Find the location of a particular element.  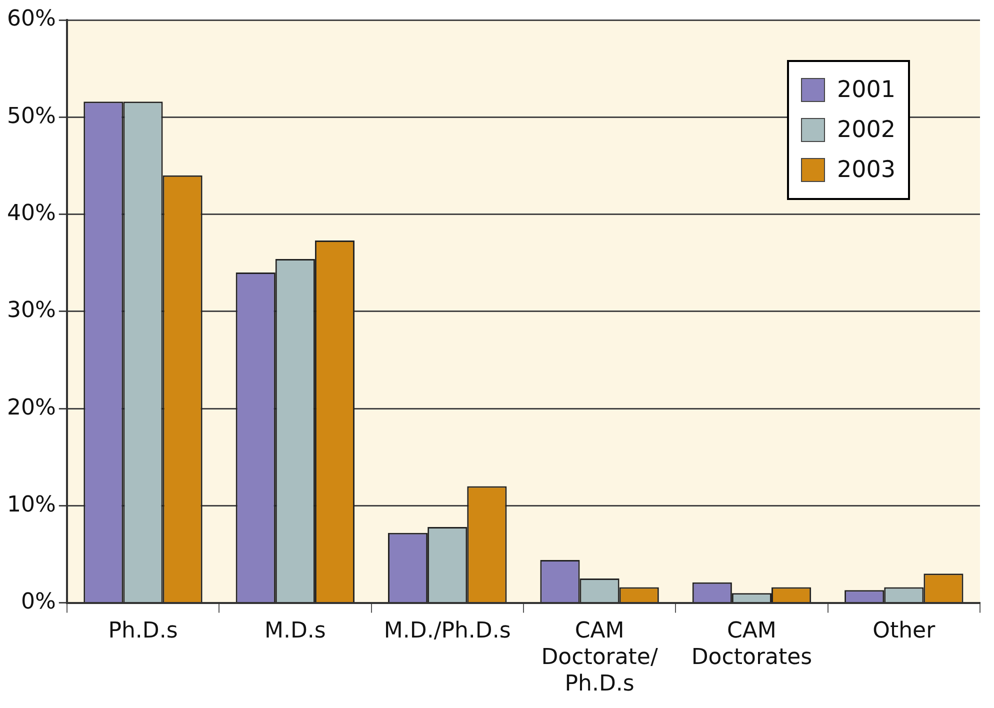

x-tick-label: M.D.s is located at coordinates (295, 631).